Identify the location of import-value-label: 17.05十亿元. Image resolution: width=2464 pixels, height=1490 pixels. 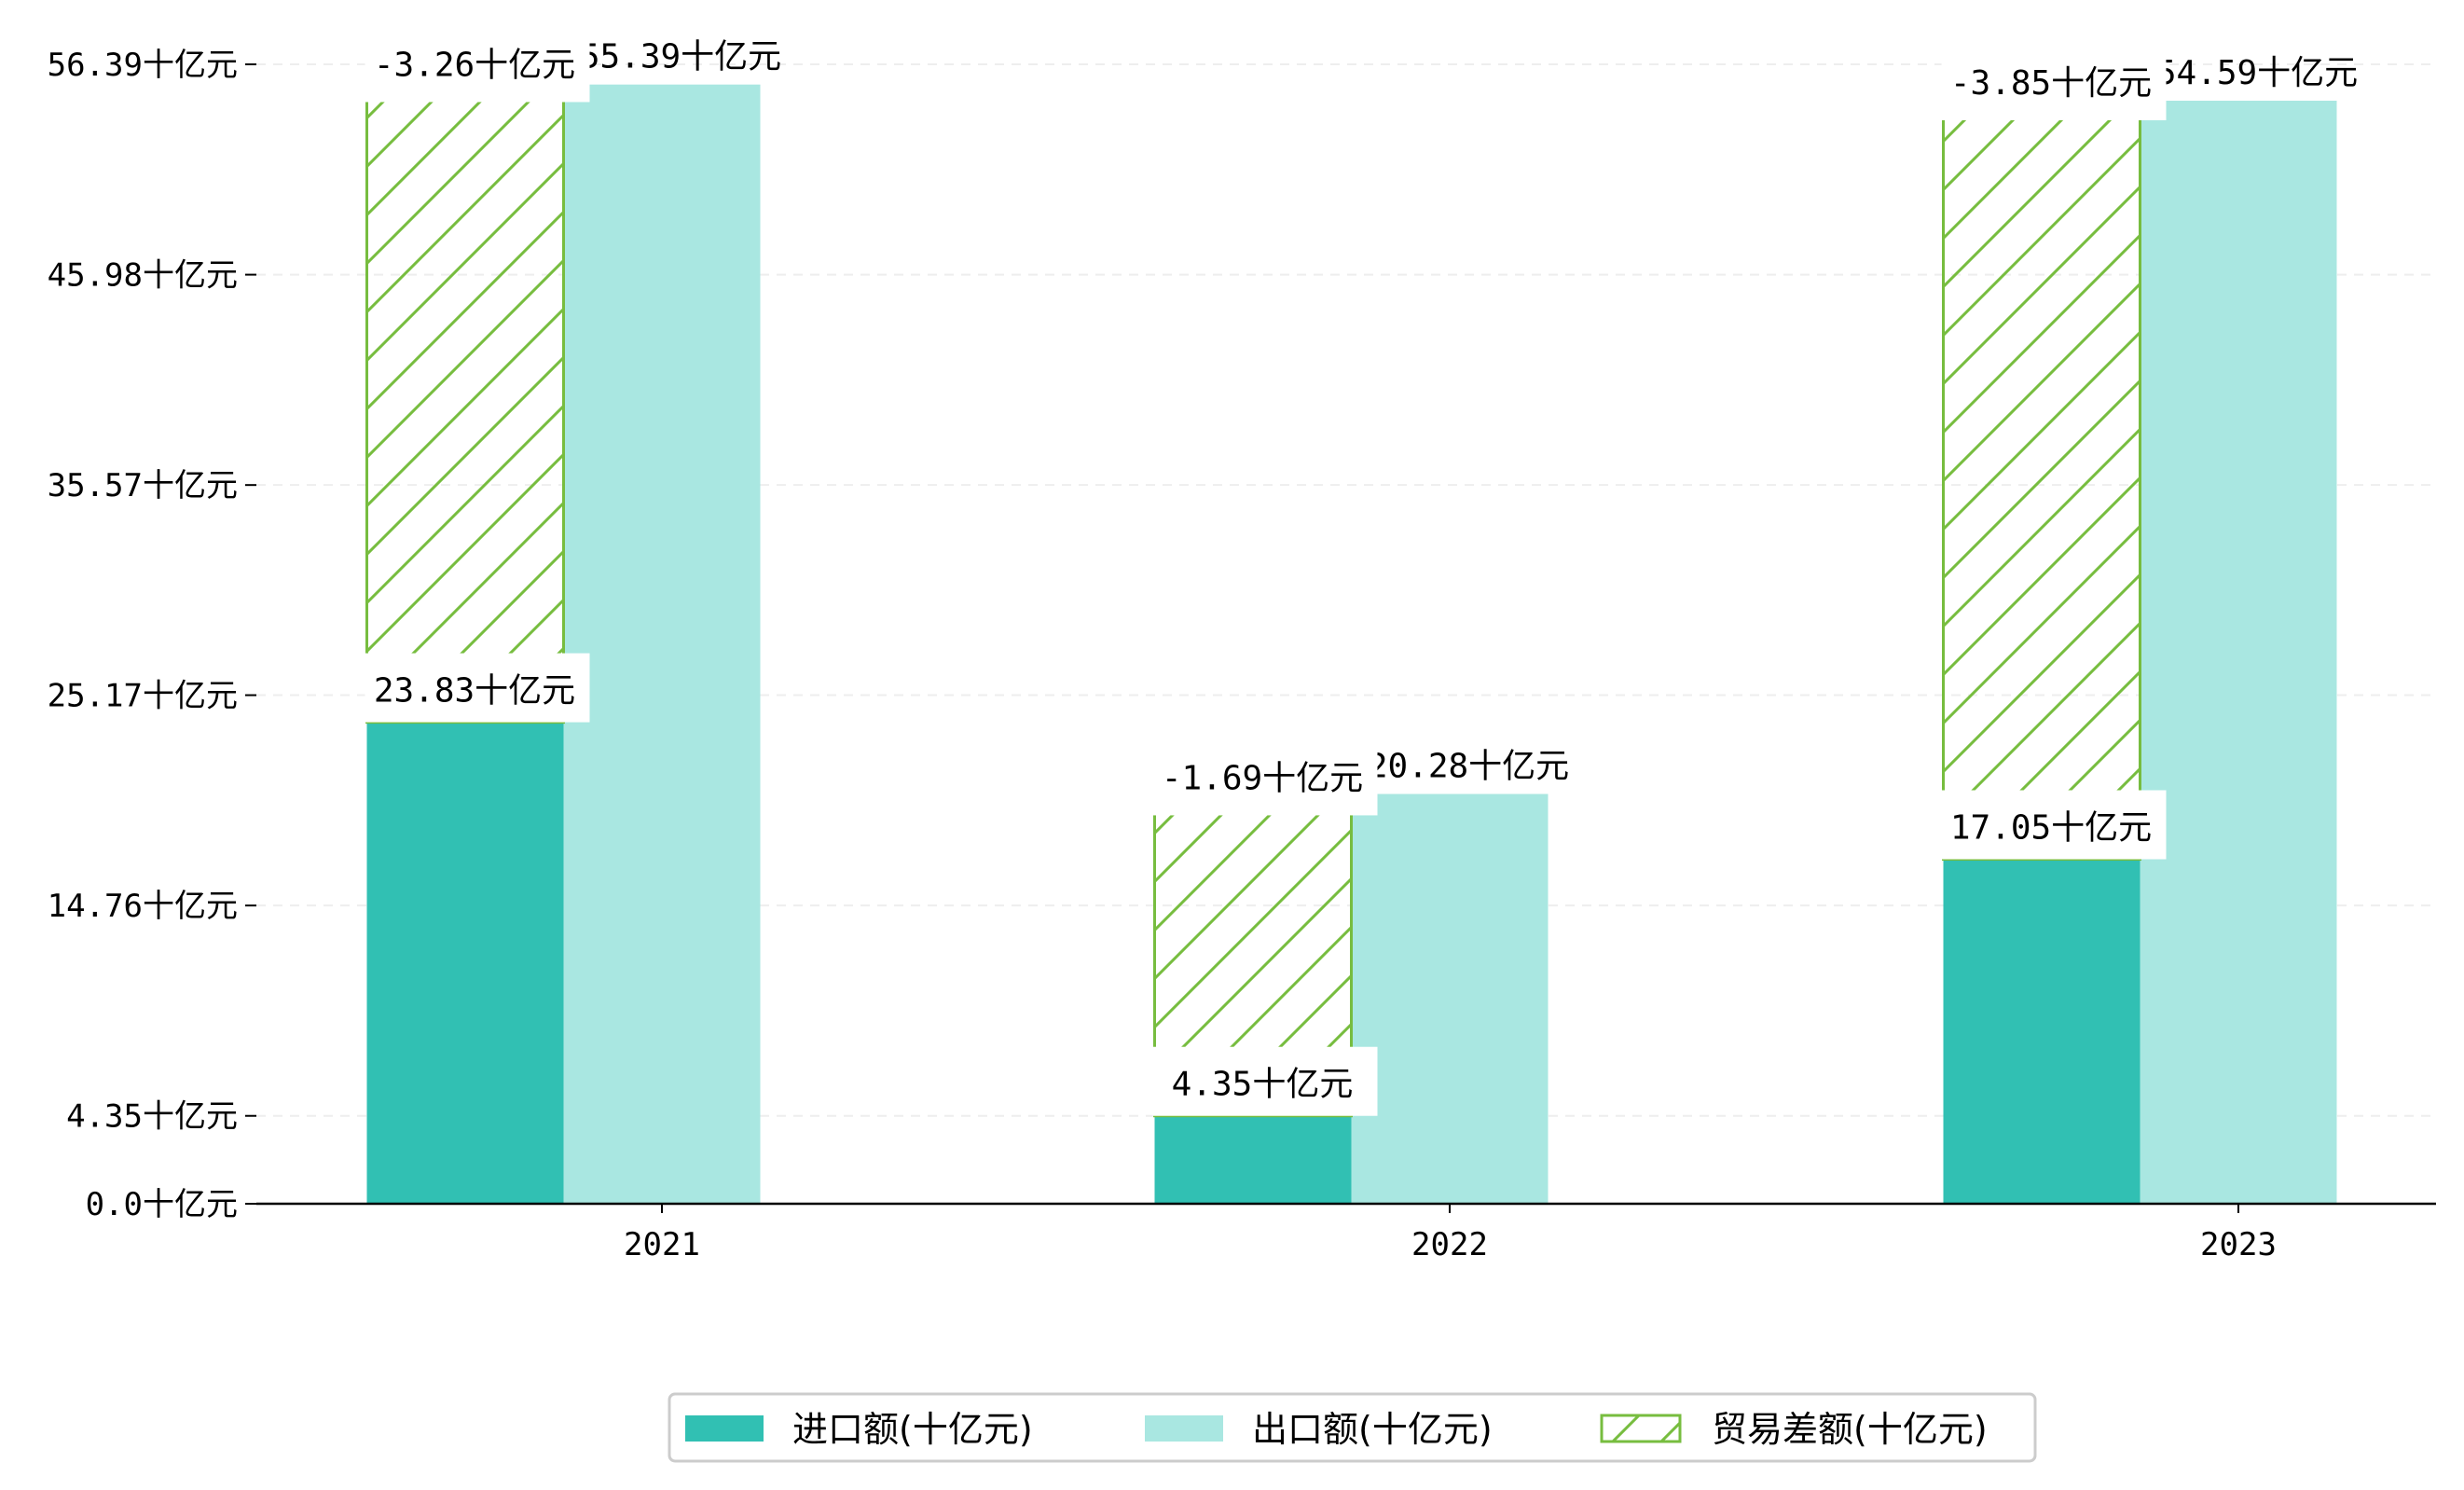
(2051, 828).